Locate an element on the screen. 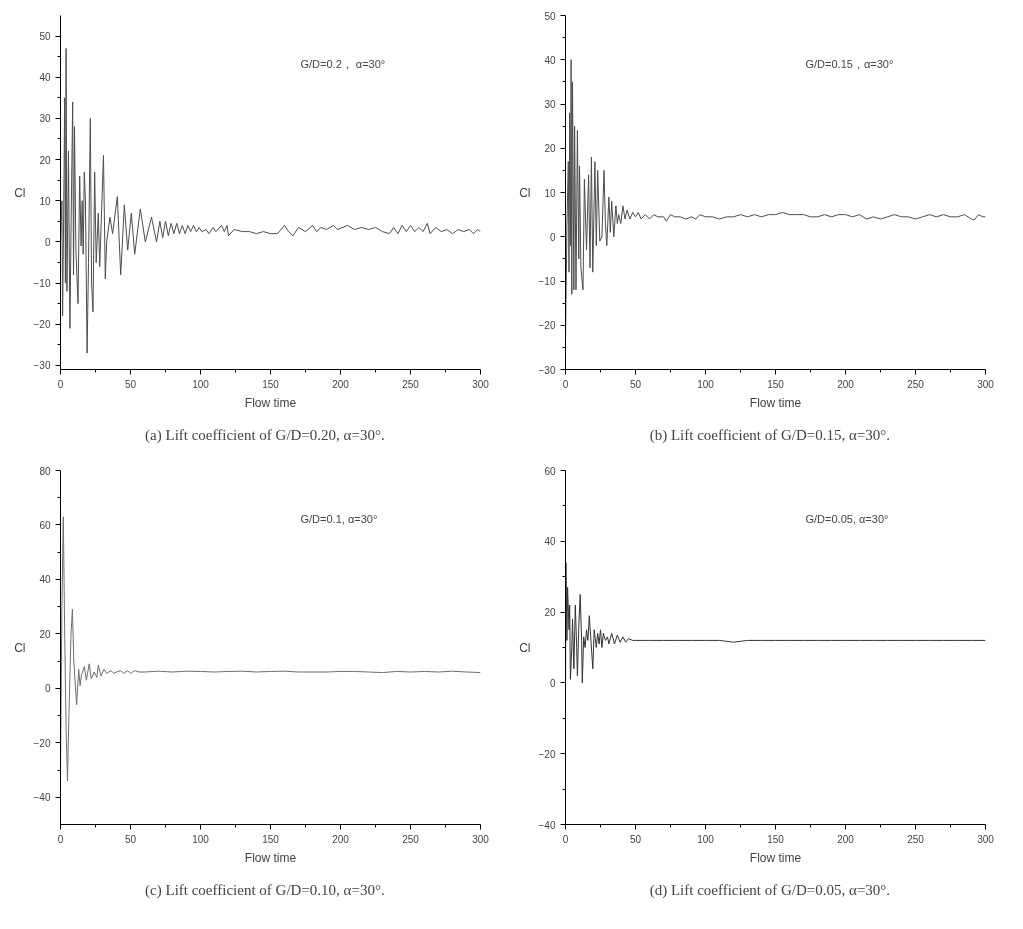 The height and width of the screenshot is (929, 1023). annotation: G/D=0.15，α=30° is located at coordinates (849, 63).